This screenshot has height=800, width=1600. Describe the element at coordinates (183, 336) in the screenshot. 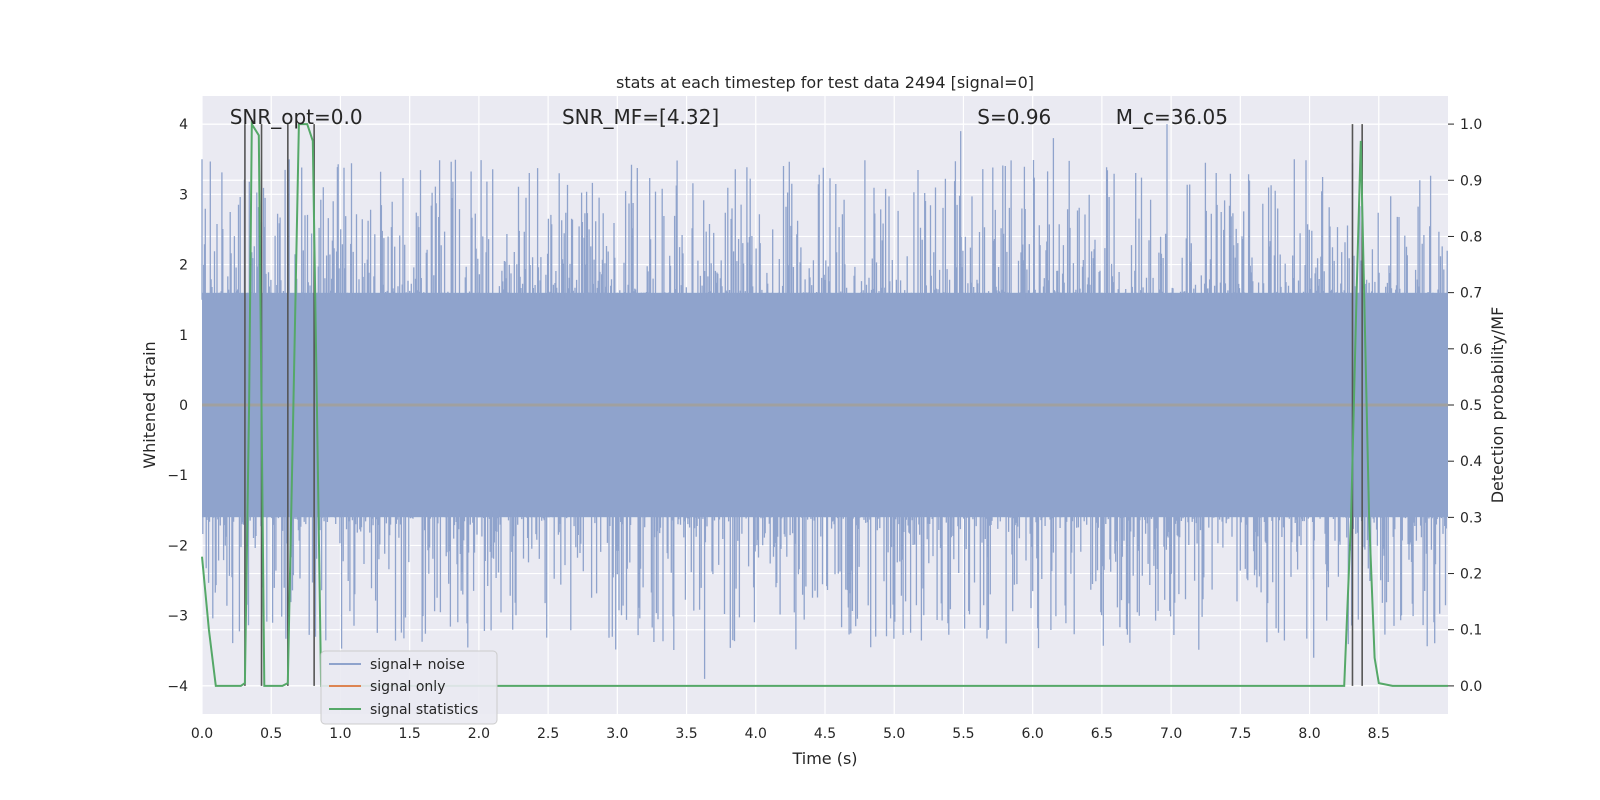

I see `y-tick-label: 1` at that location.